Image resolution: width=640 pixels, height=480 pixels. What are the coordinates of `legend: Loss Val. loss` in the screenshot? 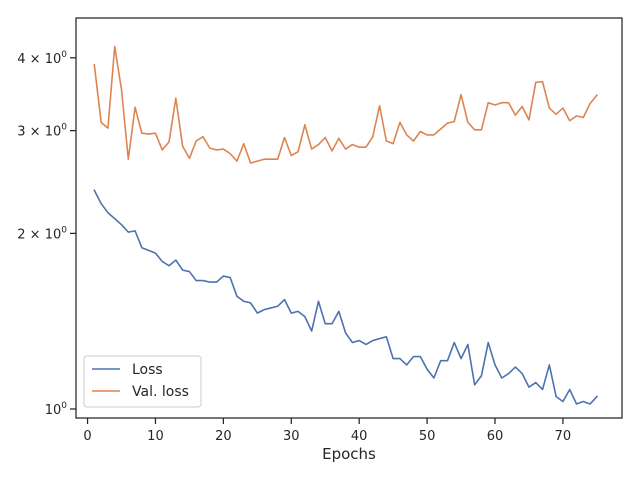 It's located at (142, 381).